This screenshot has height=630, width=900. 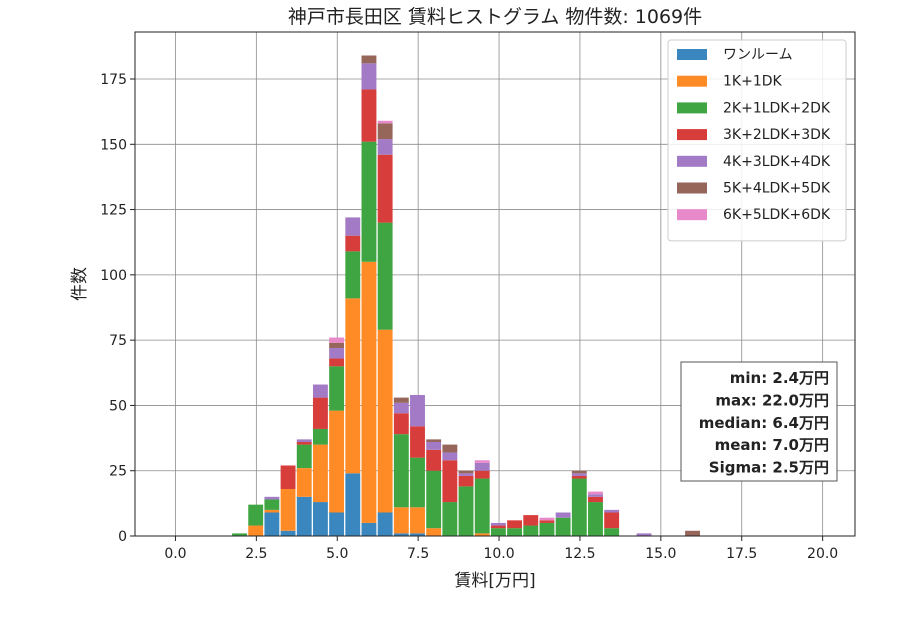 What do you see at coordinates (777, 162) in the screenshot?
I see `legend-label-5: 4K+3LDK+4DK` at bounding box center [777, 162].